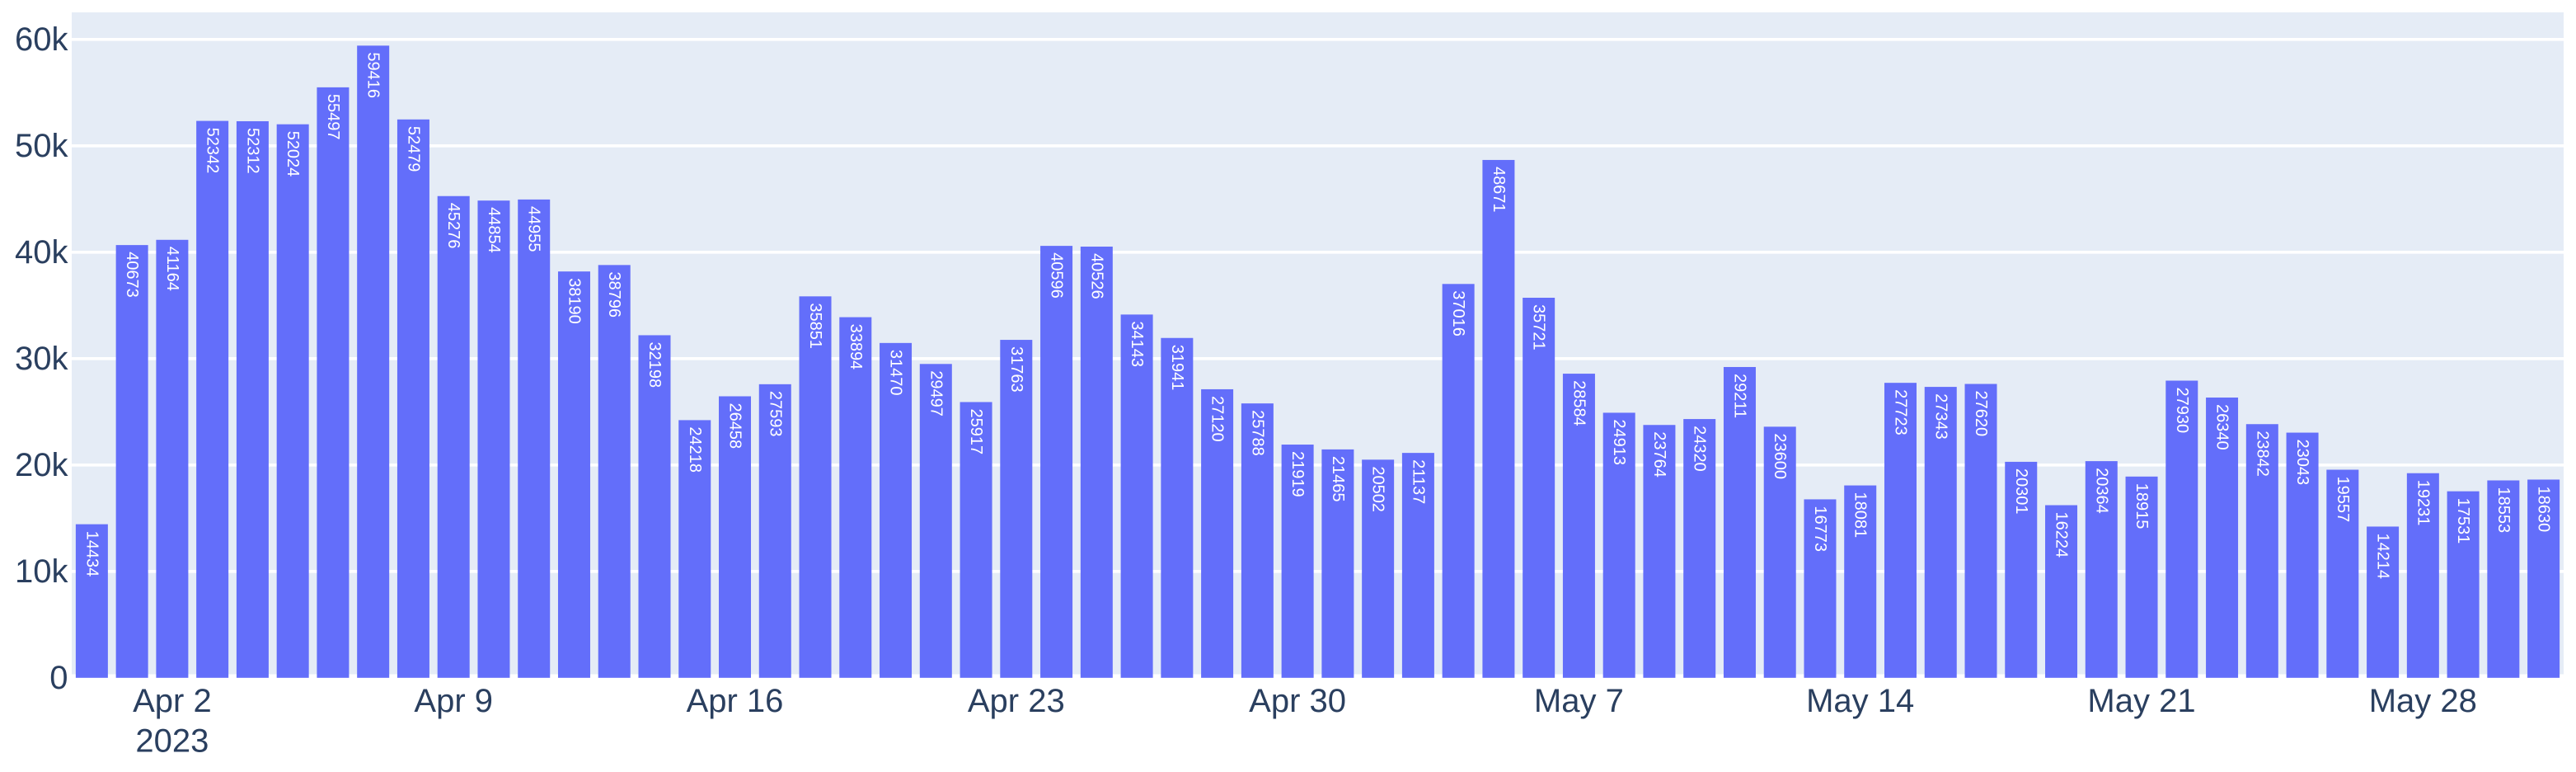 The image size is (2576, 772). Describe the element at coordinates (936, 393) in the screenshot. I see `svg-text: 29497` at that location.